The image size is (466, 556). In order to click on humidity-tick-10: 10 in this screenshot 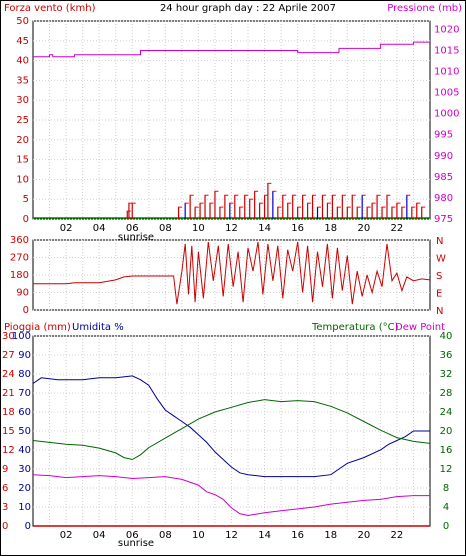, I will do `click(24, 507)`.